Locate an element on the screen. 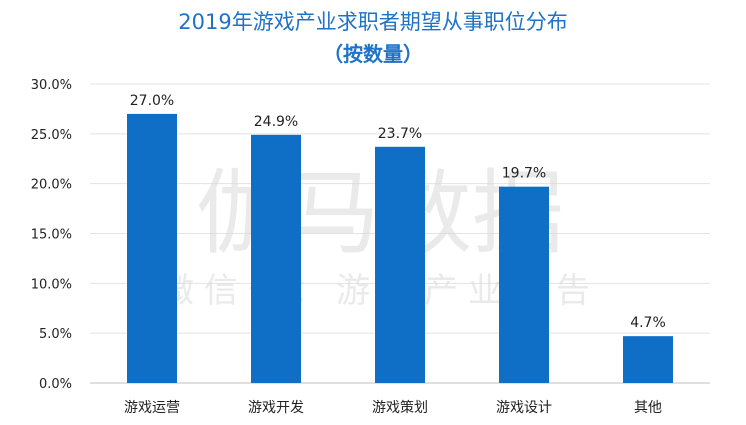 The height and width of the screenshot is (425, 746). x-axis-ticks: 游戏运营 游戏开发 游戏策划 游戏设计 其他 is located at coordinates (393, 407).